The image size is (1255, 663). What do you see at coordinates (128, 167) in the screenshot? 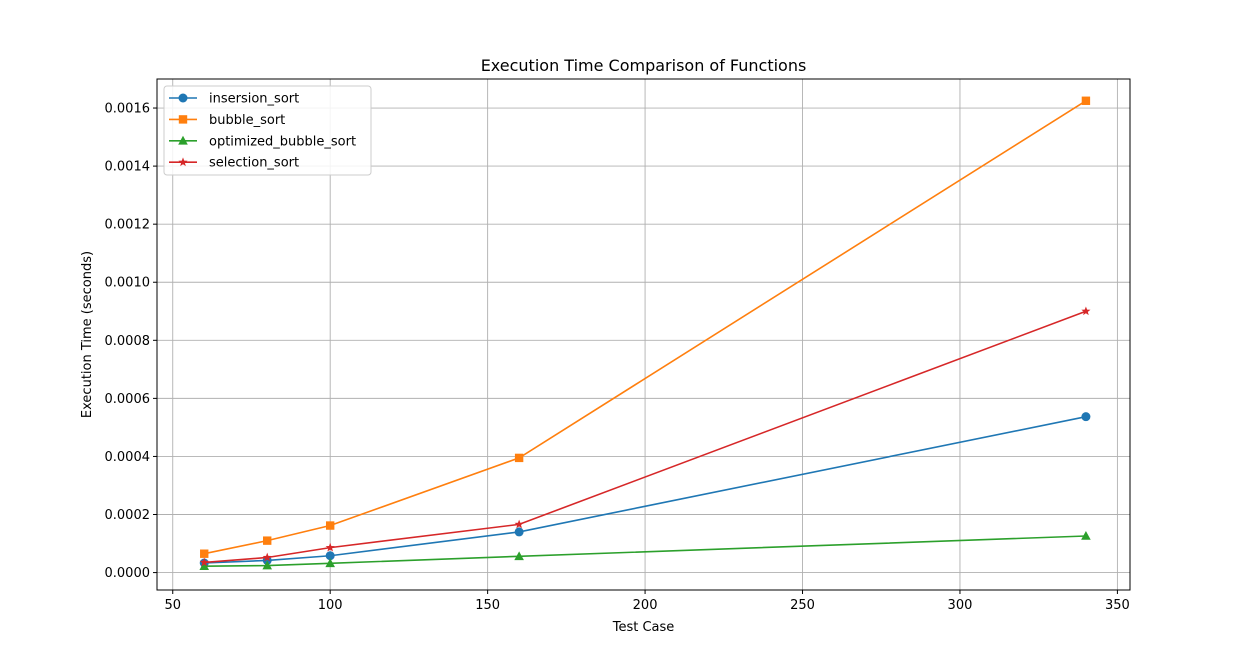
I see `y-tick-label: 0.0014` at bounding box center [128, 167].